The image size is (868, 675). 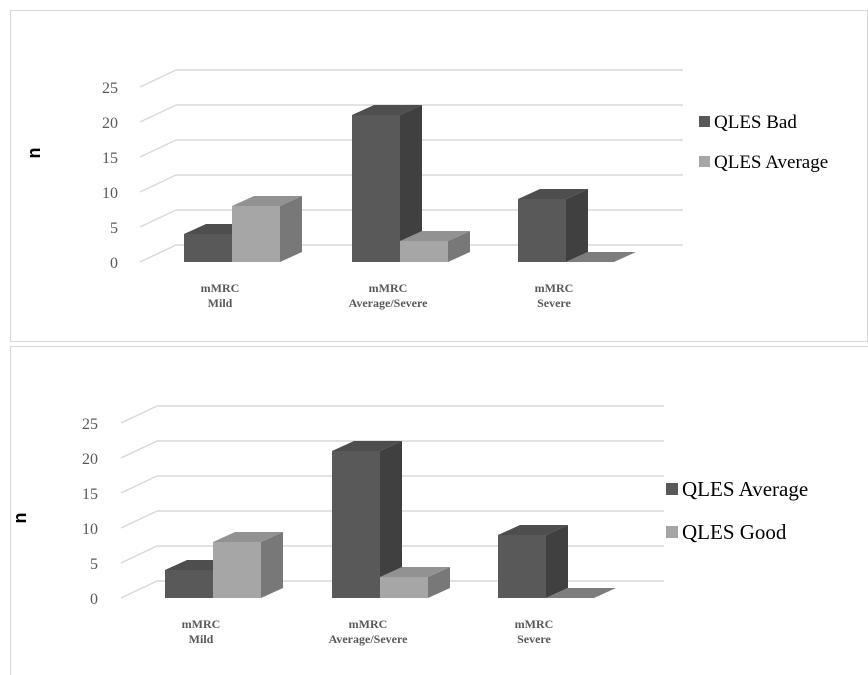 I want to click on legend-label: QLES Good, so click(x=734, y=532).